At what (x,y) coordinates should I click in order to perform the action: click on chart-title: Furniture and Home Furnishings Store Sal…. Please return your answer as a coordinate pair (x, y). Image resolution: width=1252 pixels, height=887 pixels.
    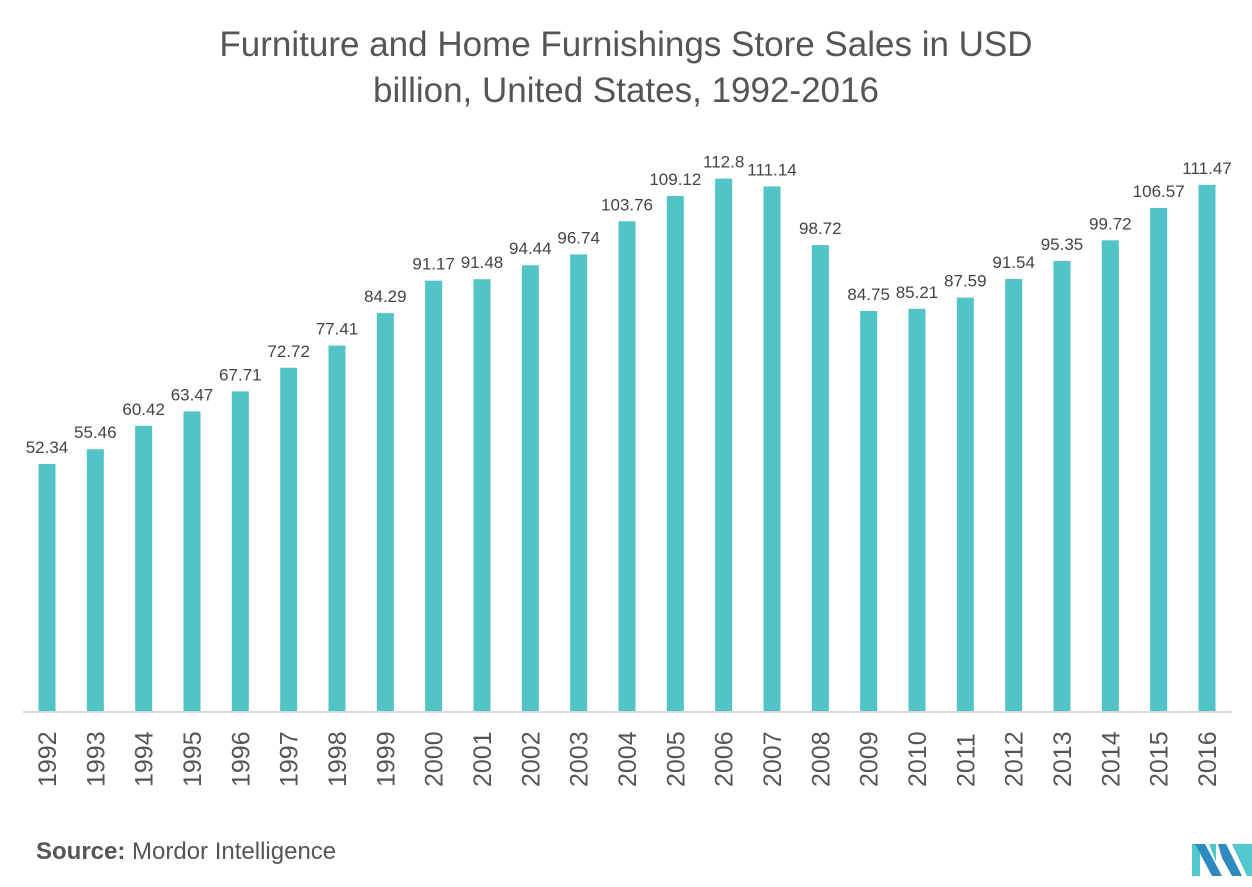
    Looking at the image, I should click on (626, 68).